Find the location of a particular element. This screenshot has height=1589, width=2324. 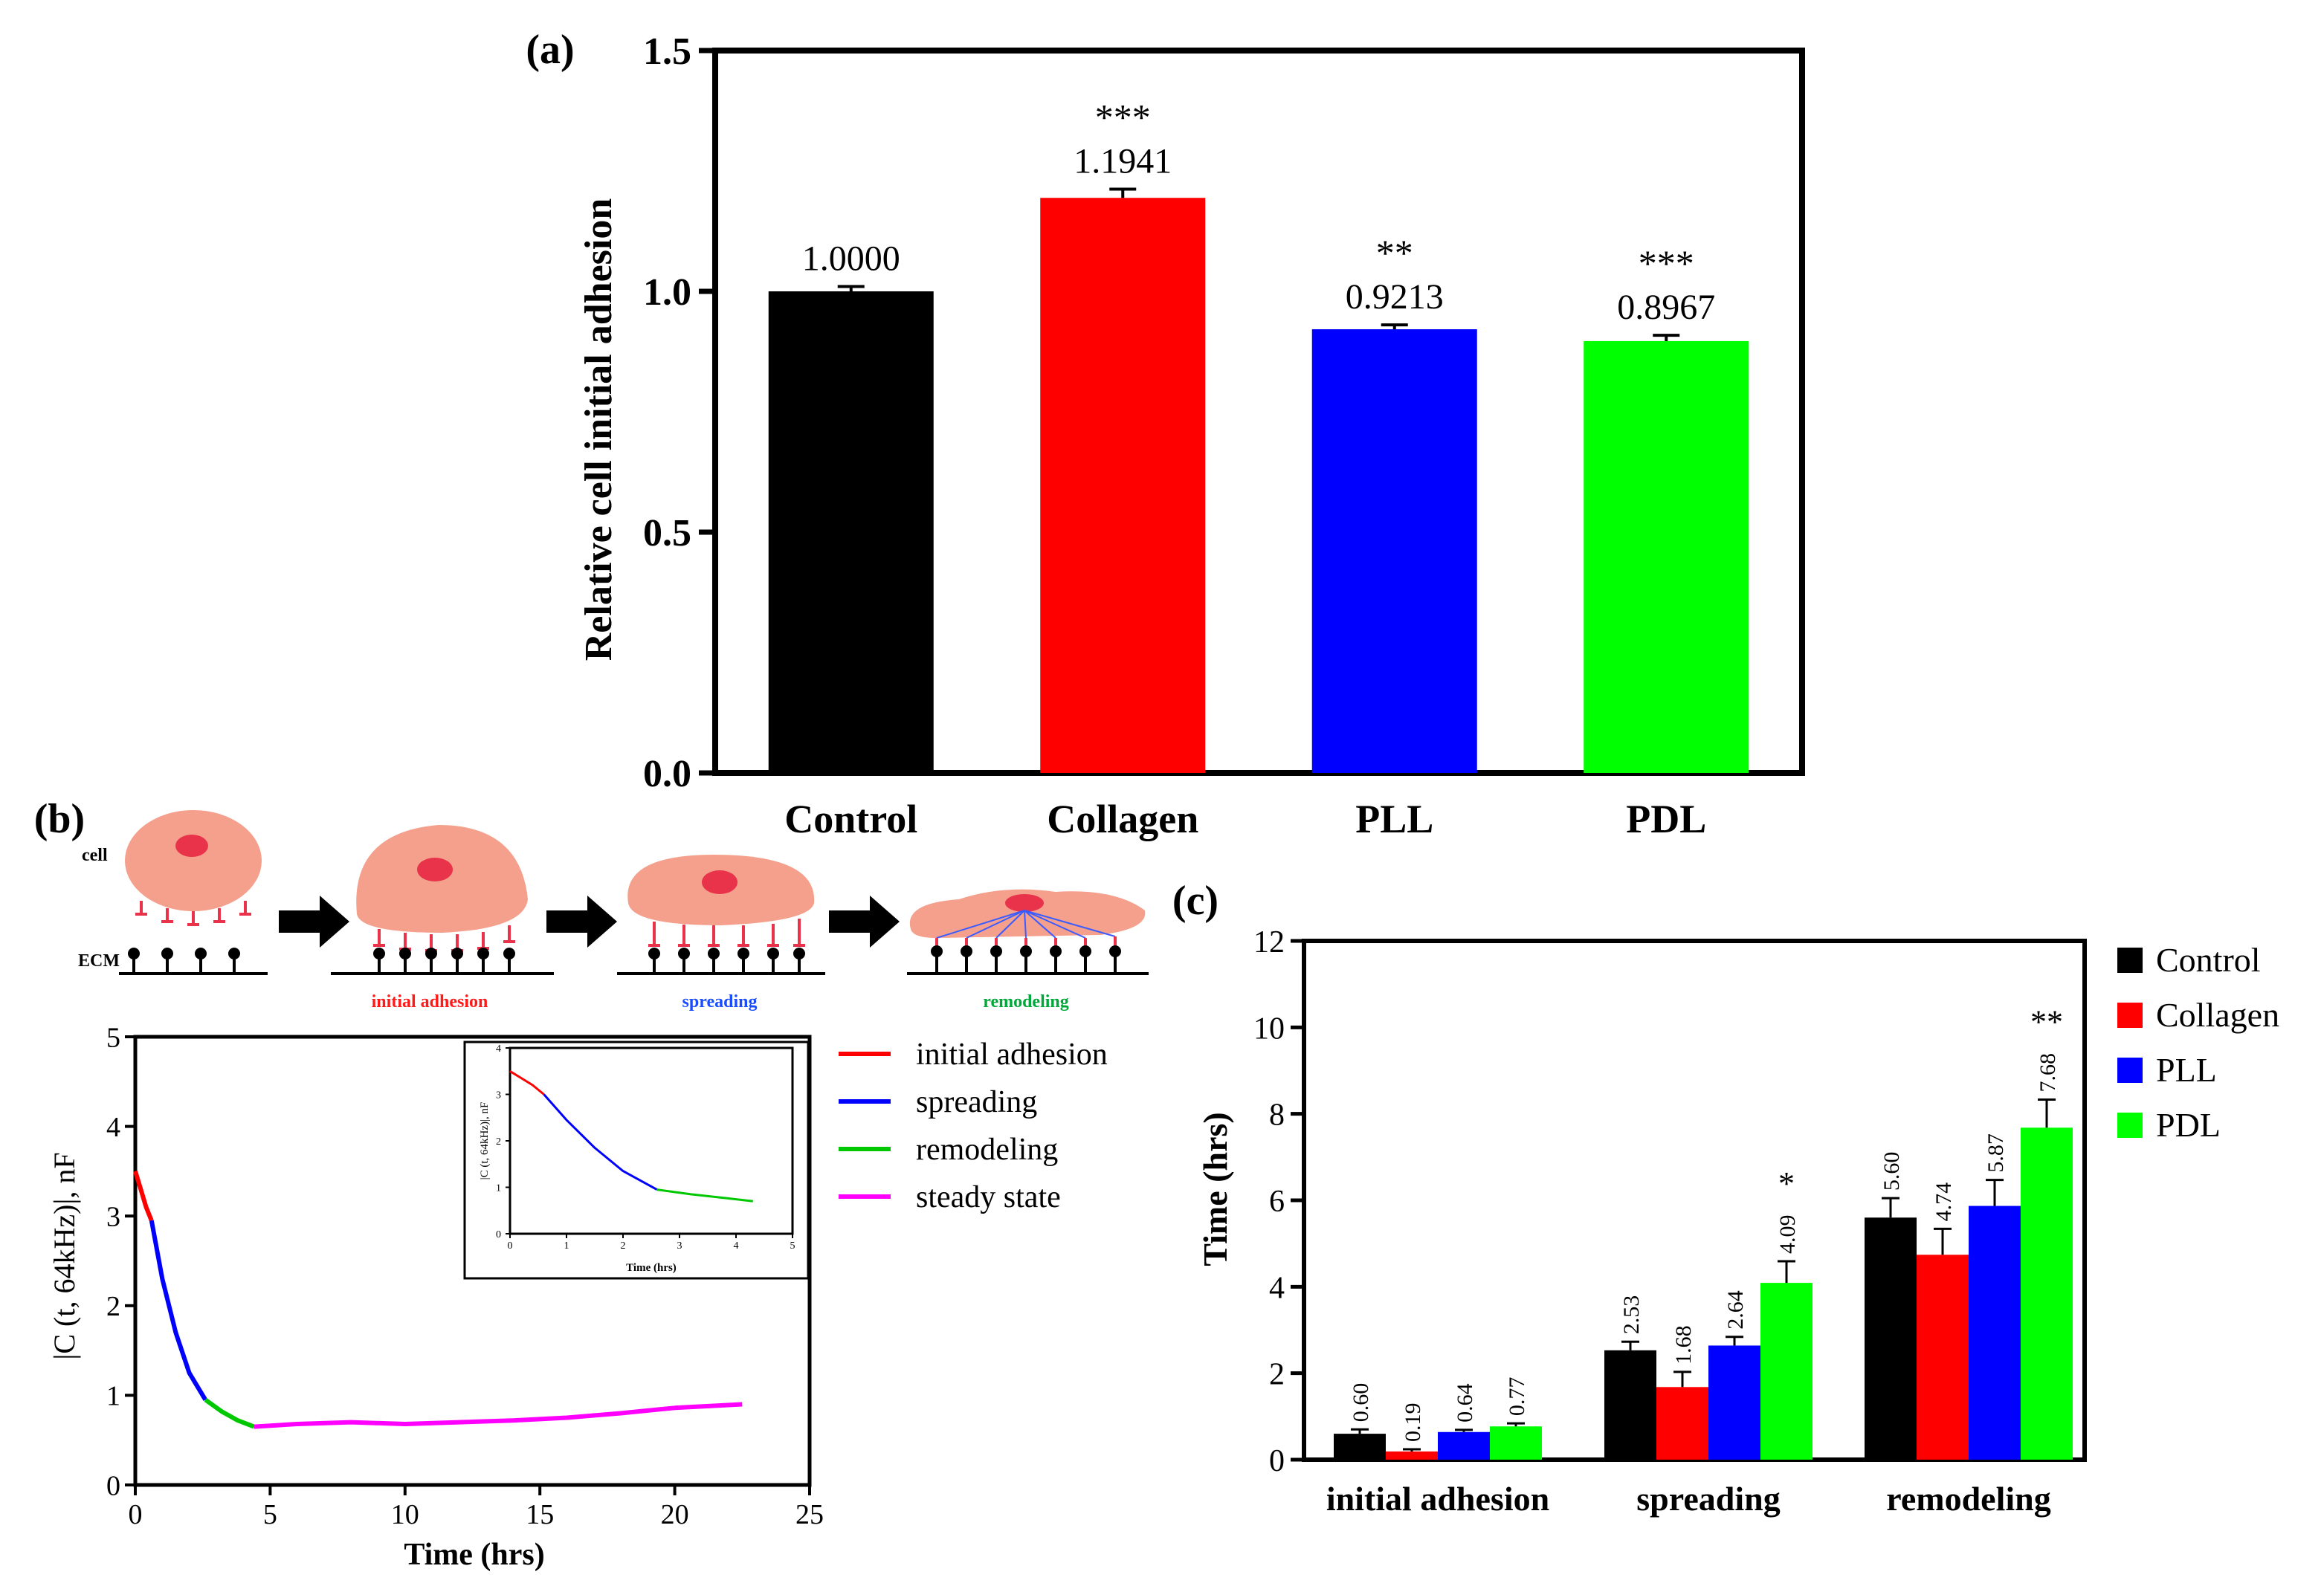

inset-series-initial-adhesion is located at coordinates (527, 1083).